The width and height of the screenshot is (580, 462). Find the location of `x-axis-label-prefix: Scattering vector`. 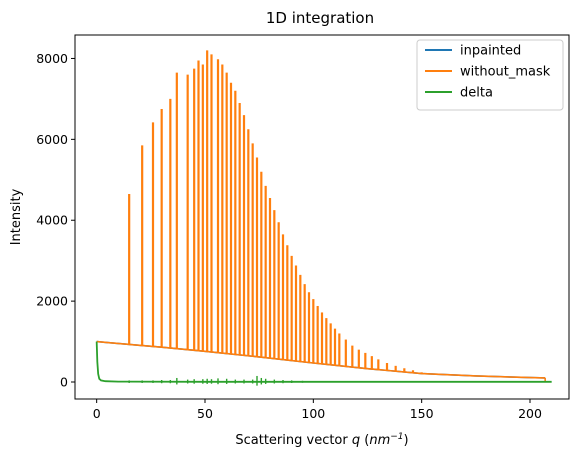

x-axis-label-prefix: Scattering vector is located at coordinates (293, 440).